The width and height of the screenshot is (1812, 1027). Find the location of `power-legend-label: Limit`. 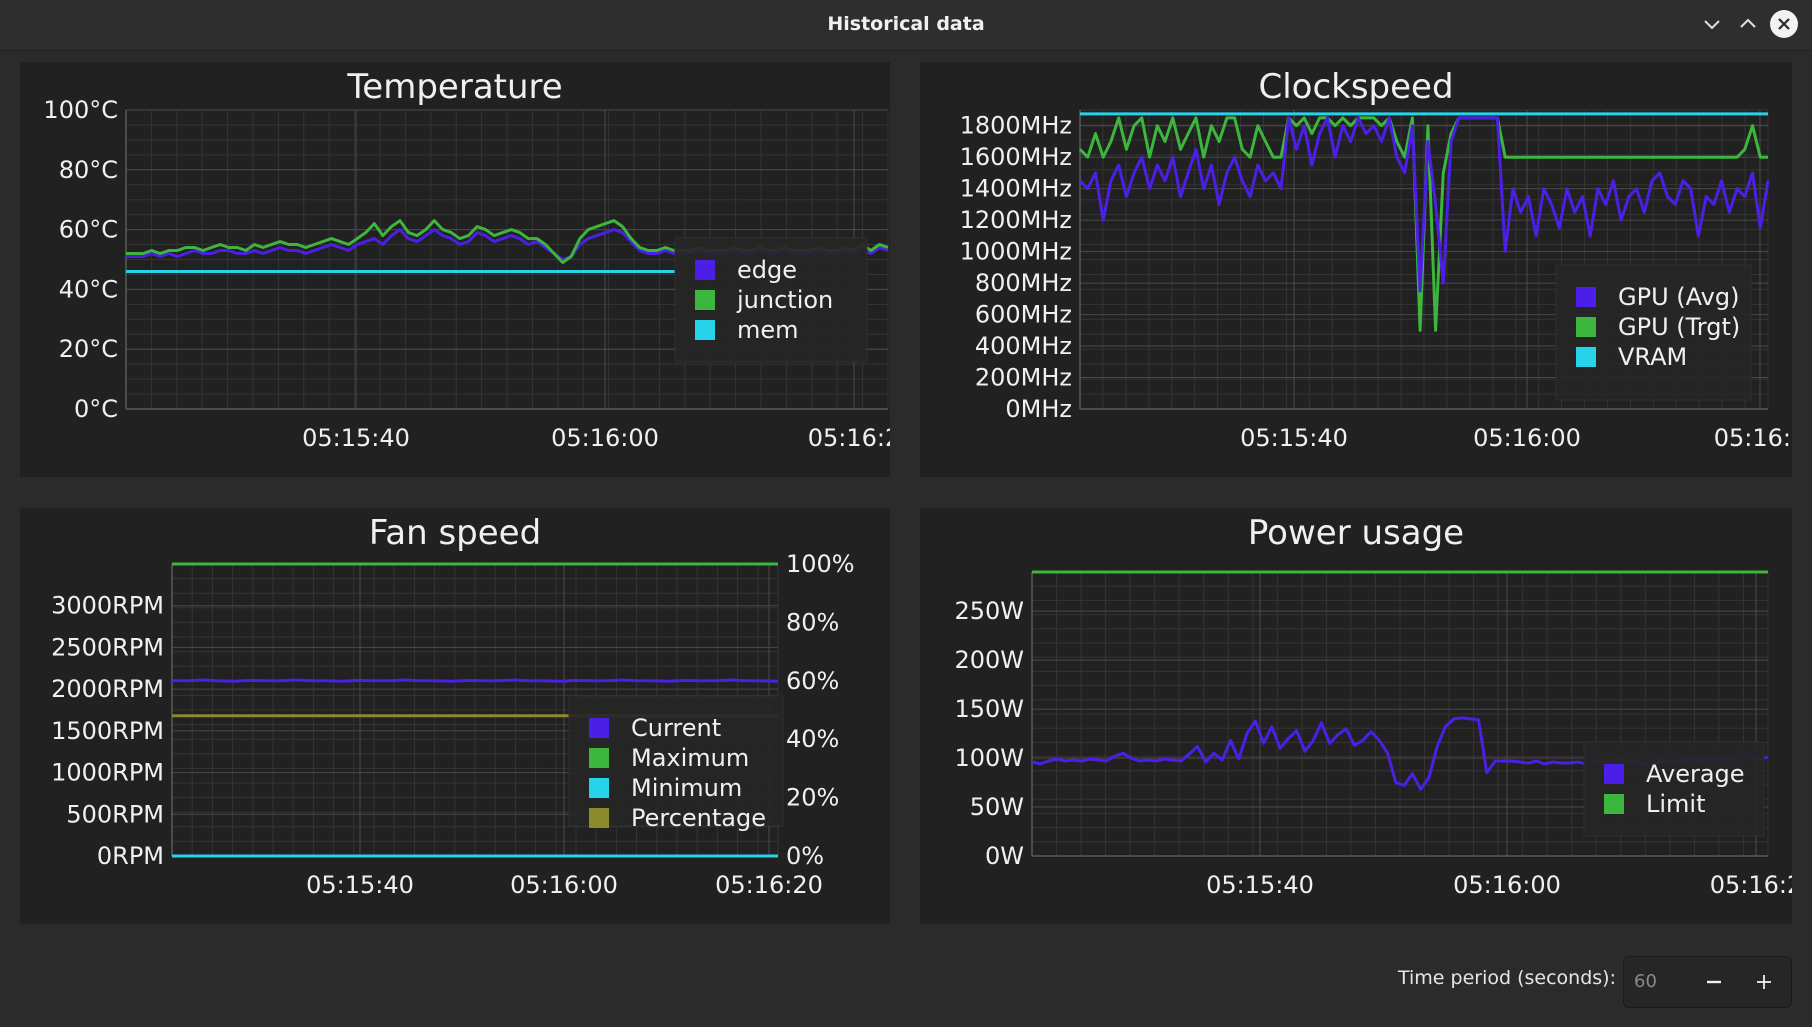

power-legend-label: Limit is located at coordinates (1676, 804).